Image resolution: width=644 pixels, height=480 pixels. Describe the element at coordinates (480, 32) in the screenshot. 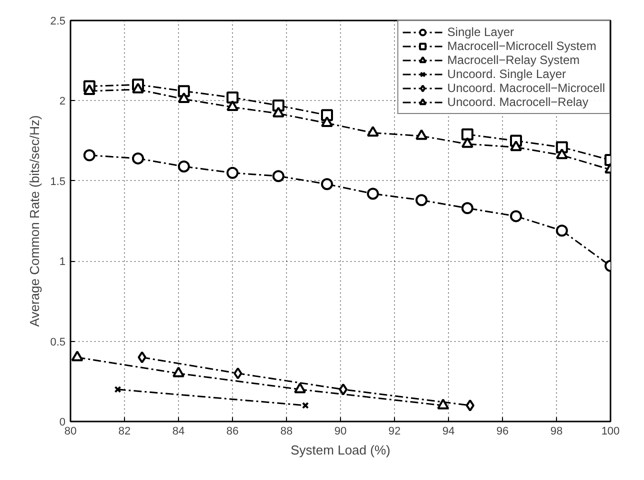

I see `legend-label: Single Layer` at that location.